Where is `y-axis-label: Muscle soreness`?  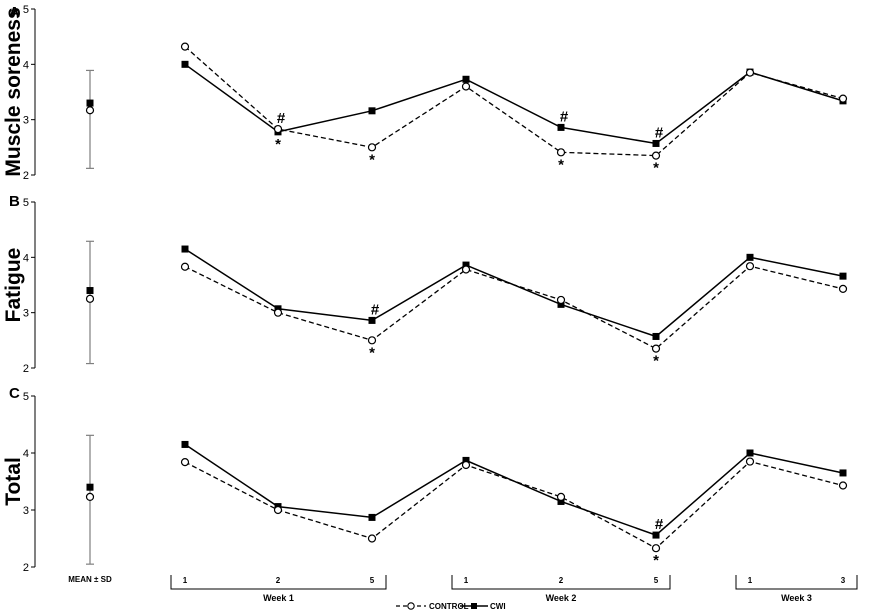
y-axis-label: Muscle soreness is located at coordinates (13, 91).